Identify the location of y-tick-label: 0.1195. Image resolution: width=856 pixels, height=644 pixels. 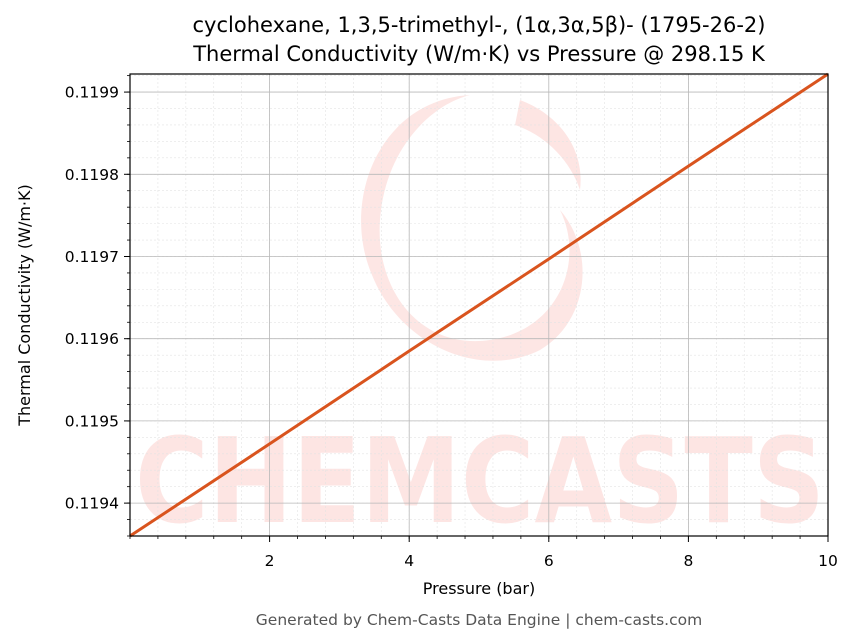
(92, 421).